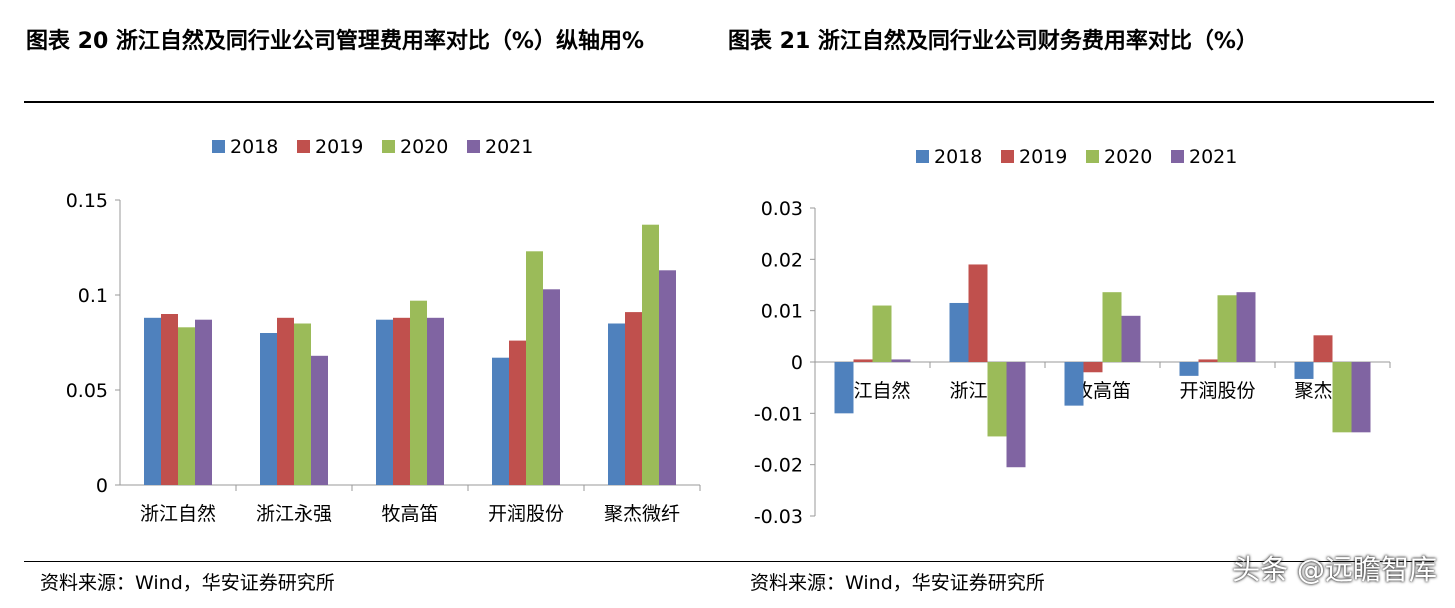  I want to click on chart1-y-tick-label: 0.15, so click(87, 201).